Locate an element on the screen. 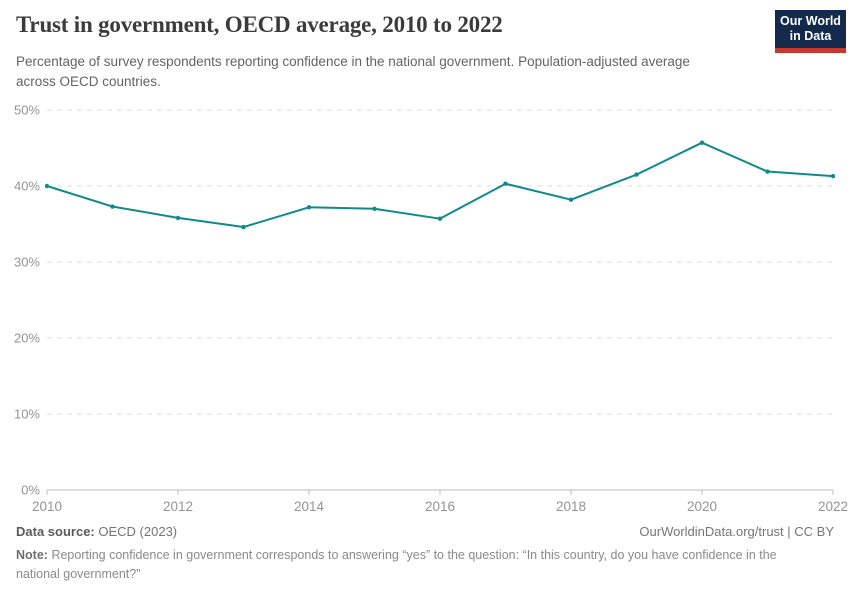  y-axis-label: 30% is located at coordinates (27, 262).